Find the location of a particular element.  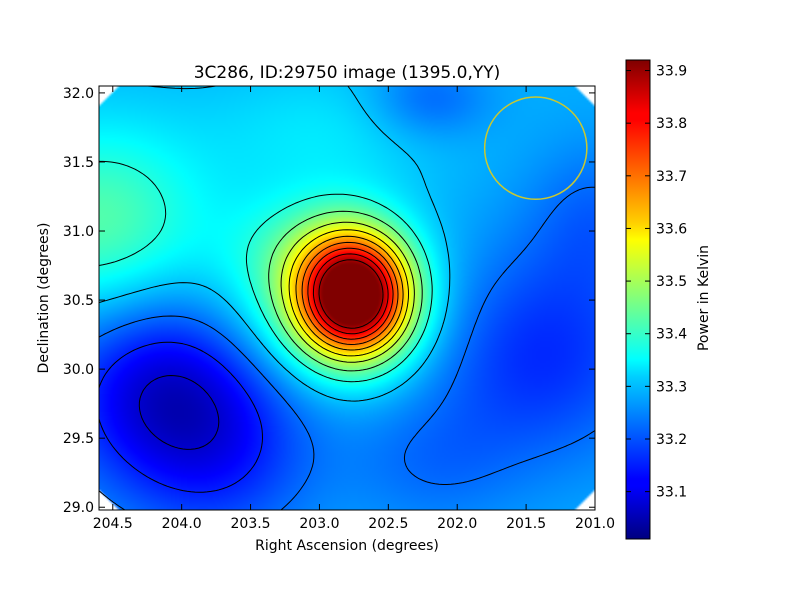

colorbar-ticks: 33.1 33.2 33.3 33.4 33.5 33.6 33.7 33.8 33.9 is located at coordinates (656, 282).